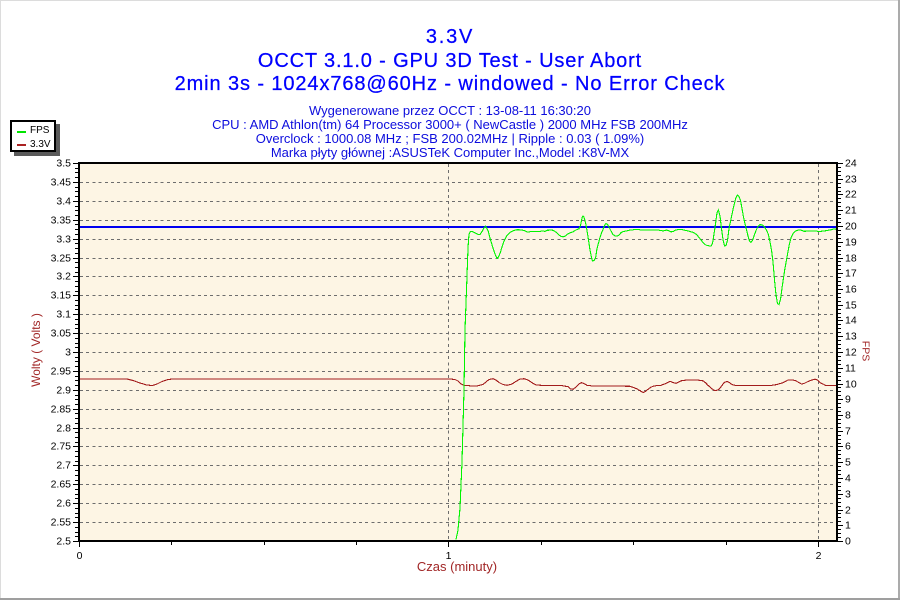 The image size is (900, 600). I want to click on svg-text: 9, so click(848, 400).